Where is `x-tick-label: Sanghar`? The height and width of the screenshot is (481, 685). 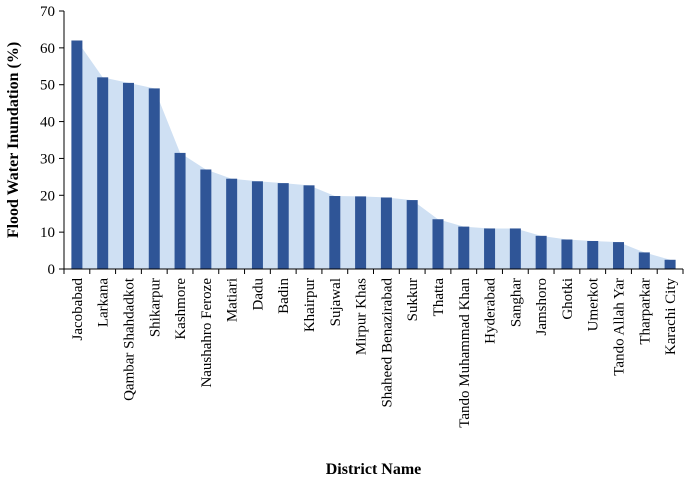
x-tick-label: Sanghar is located at coordinates (516, 302).